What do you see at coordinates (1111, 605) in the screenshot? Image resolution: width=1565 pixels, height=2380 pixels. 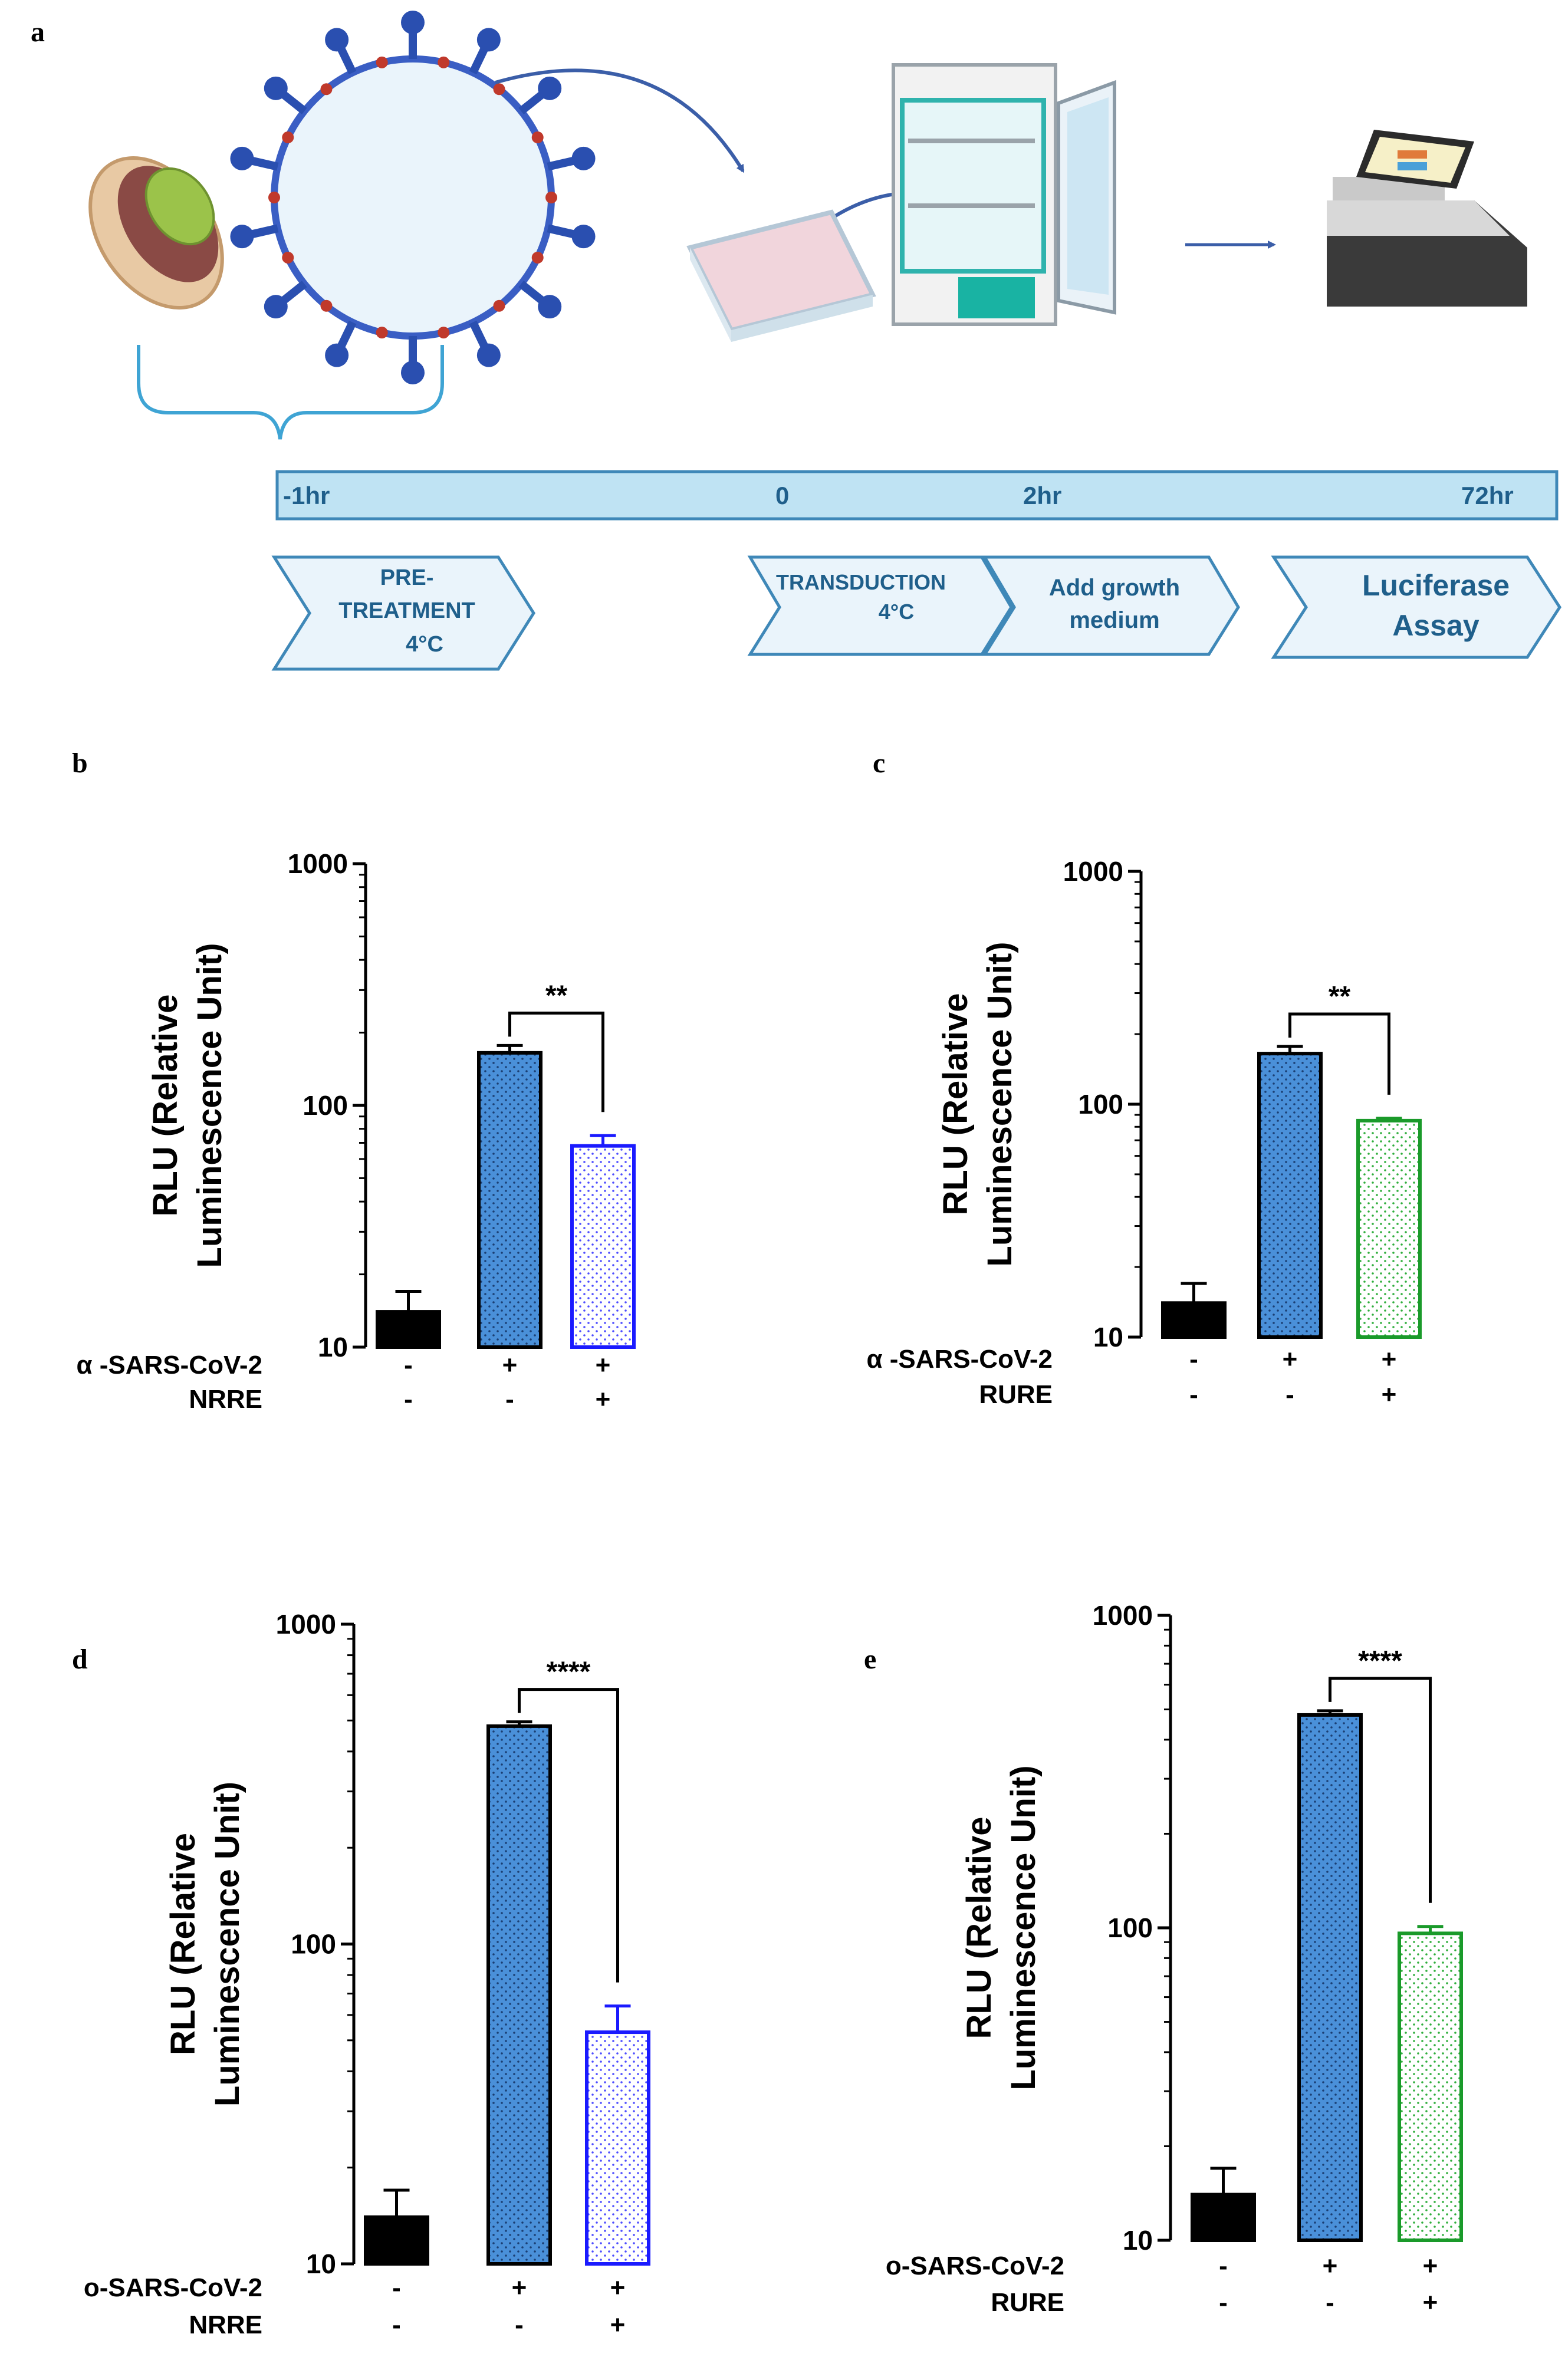 I see `step-chevron-growth` at bounding box center [1111, 605].